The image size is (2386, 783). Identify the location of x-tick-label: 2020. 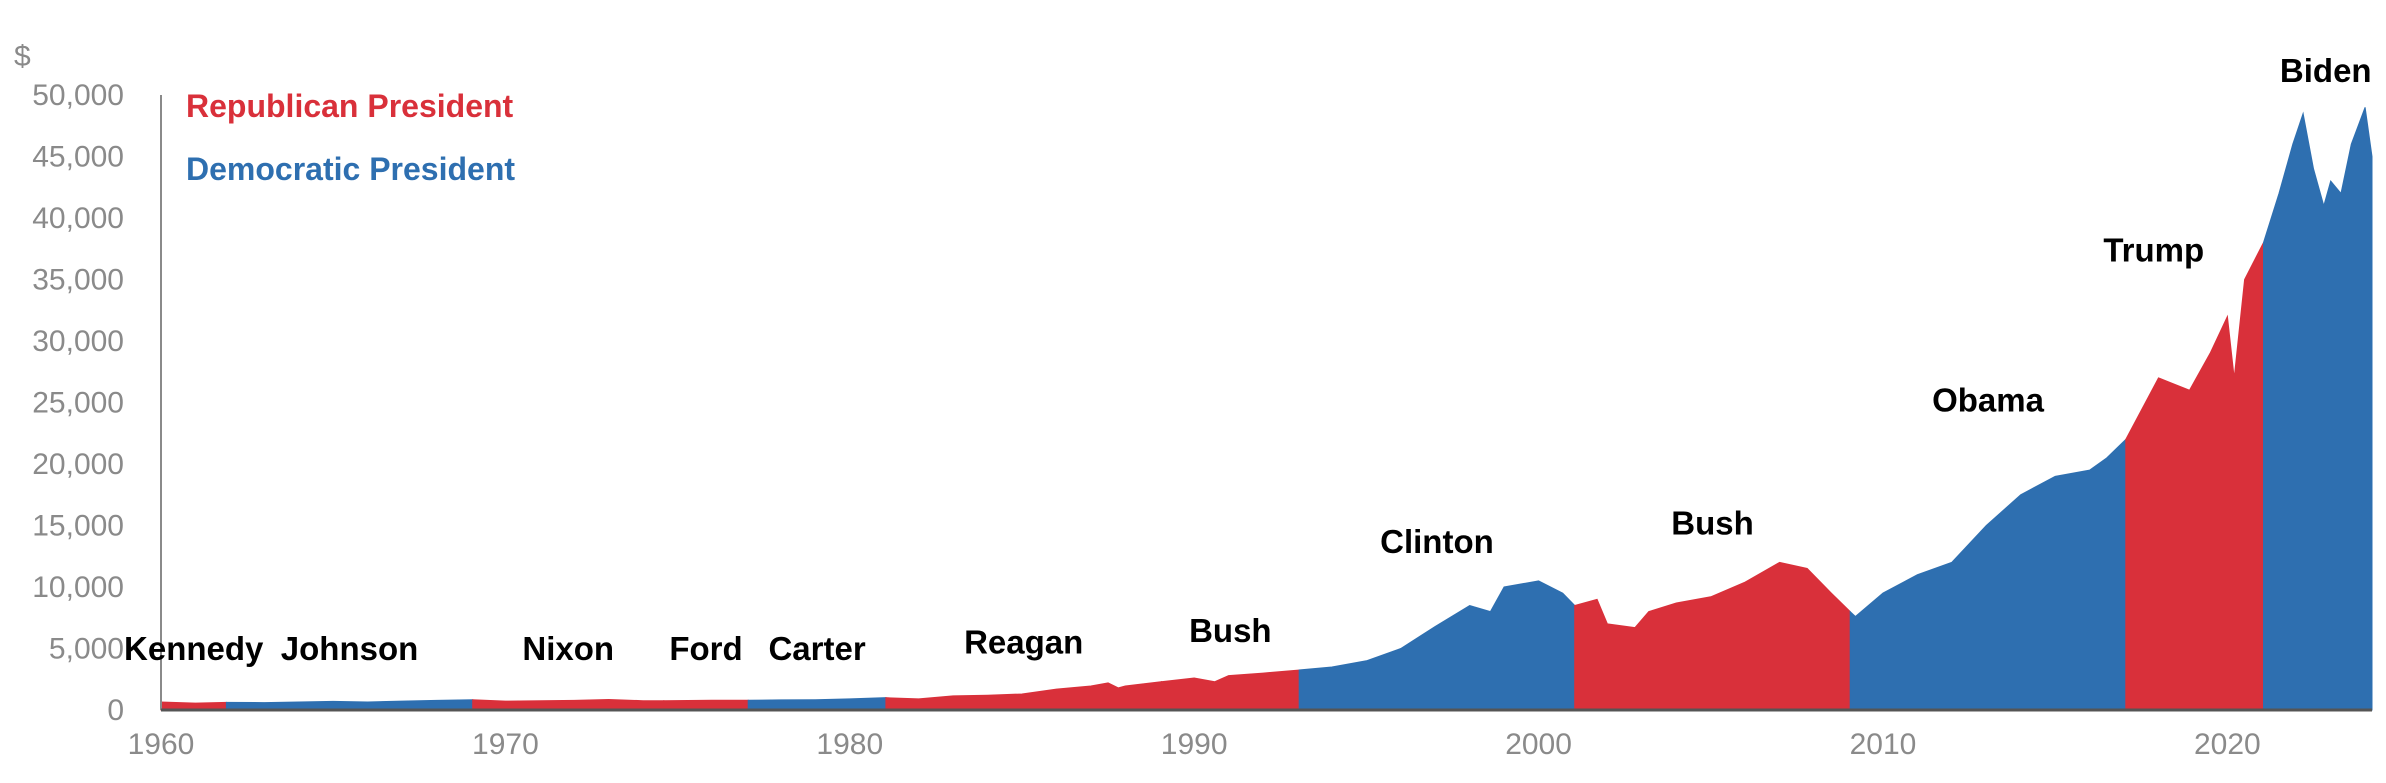
(2227, 744).